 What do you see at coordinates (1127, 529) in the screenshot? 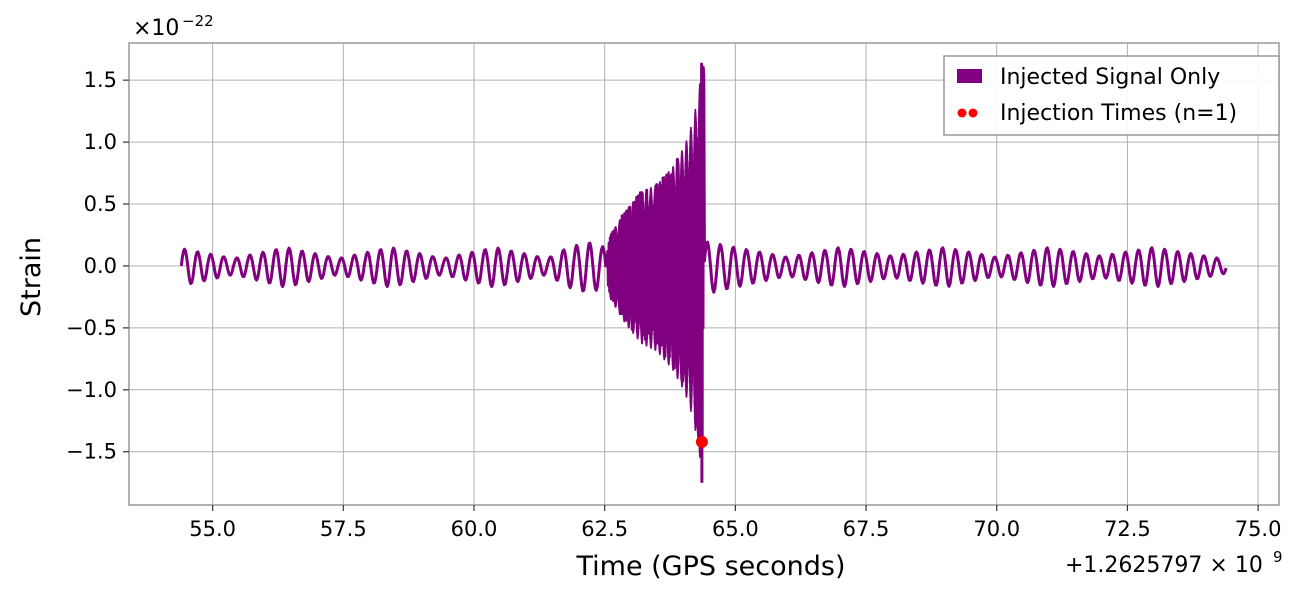
I see `x-tick-label: 72.5` at bounding box center [1127, 529].